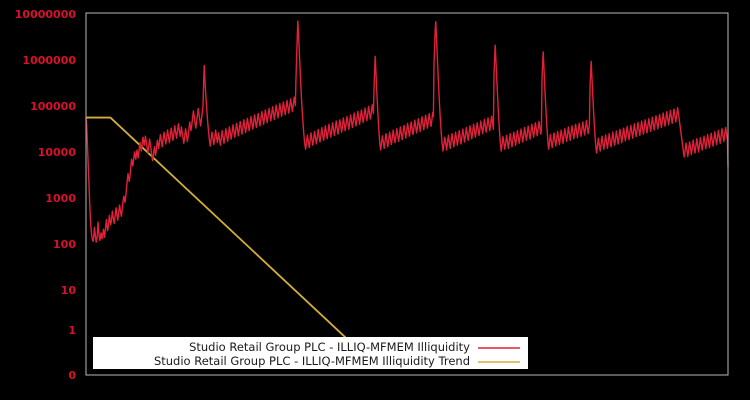 The height and width of the screenshot is (400, 750). What do you see at coordinates (64, 244) in the screenshot?
I see `y-tick-100: 100` at bounding box center [64, 244].